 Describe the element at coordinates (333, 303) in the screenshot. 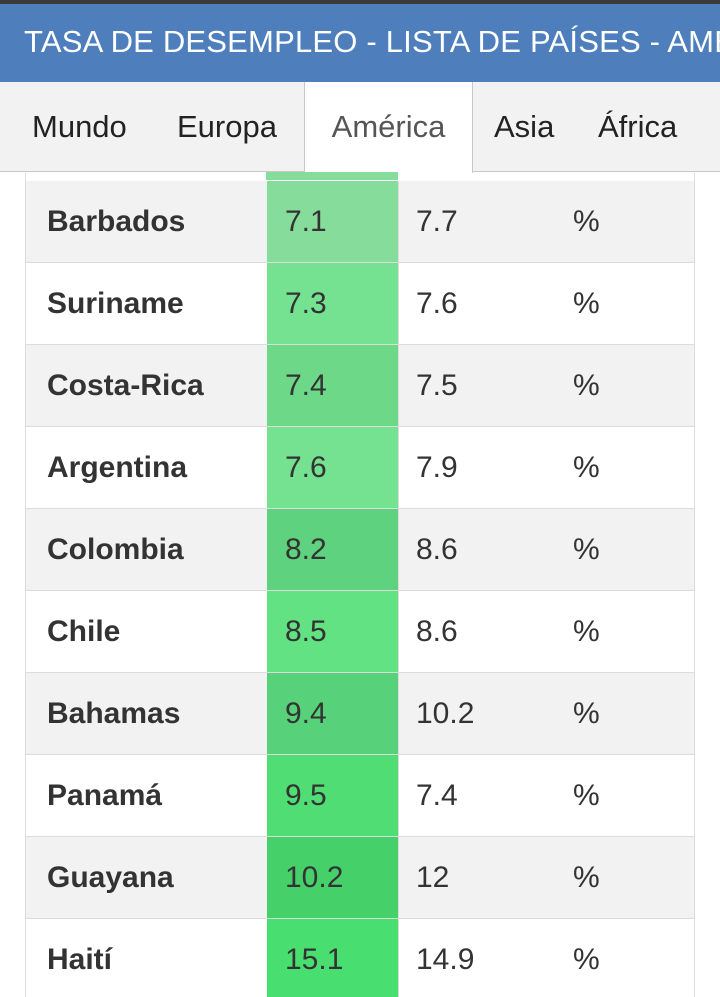

I see `unemployment-rate: 7.3` at that location.